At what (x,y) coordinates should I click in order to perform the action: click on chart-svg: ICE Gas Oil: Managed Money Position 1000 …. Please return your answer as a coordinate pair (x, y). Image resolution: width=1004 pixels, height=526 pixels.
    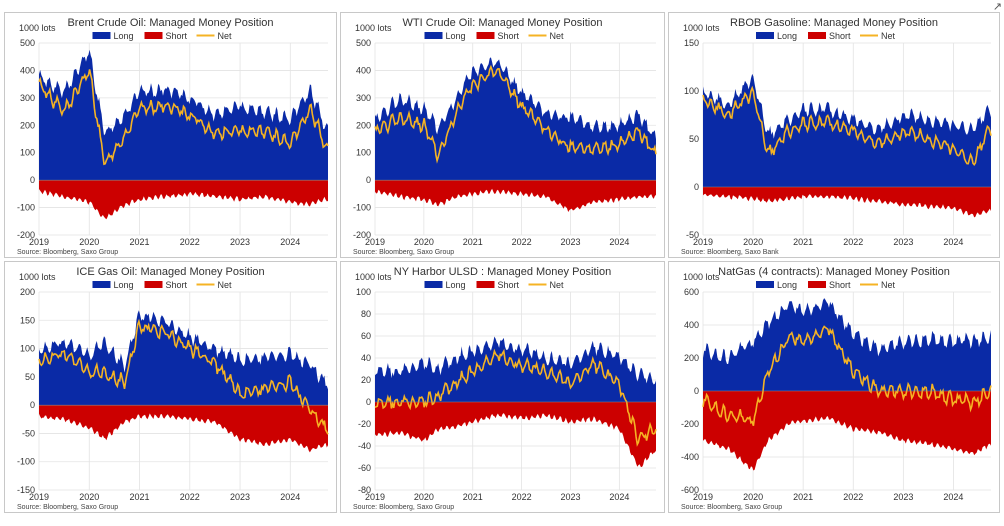
    Looking at the image, I should click on (173, 388).